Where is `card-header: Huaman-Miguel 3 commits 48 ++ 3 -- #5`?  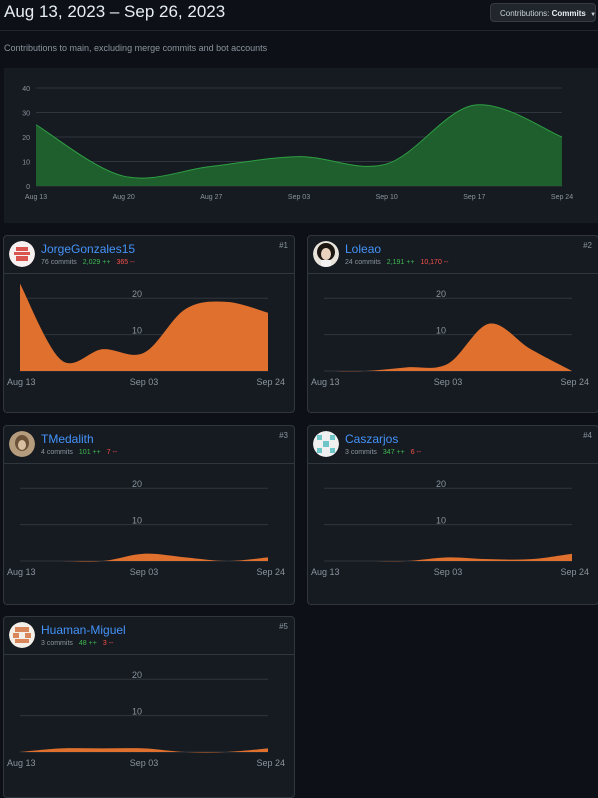 card-header: Huaman-Miguel 3 commits 48 ++ 3 -- #5 is located at coordinates (149, 636).